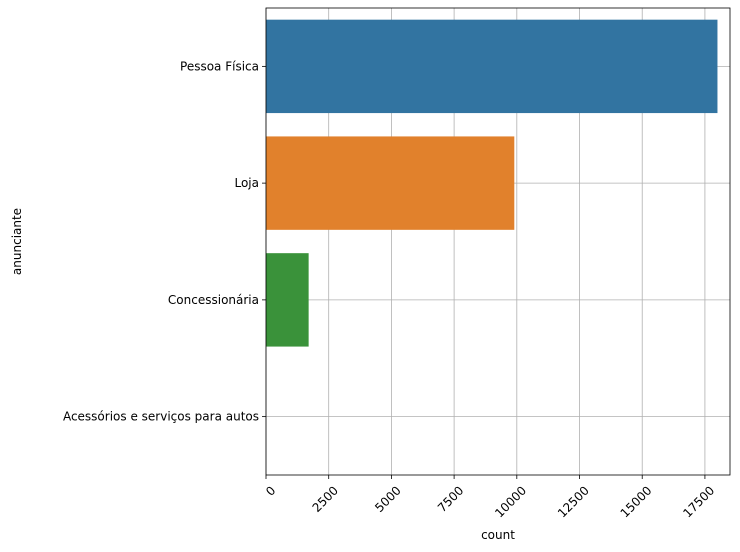 The image size is (740, 552). I want to click on y-tick-label: Acessórios e serviços para autos, so click(161, 417).